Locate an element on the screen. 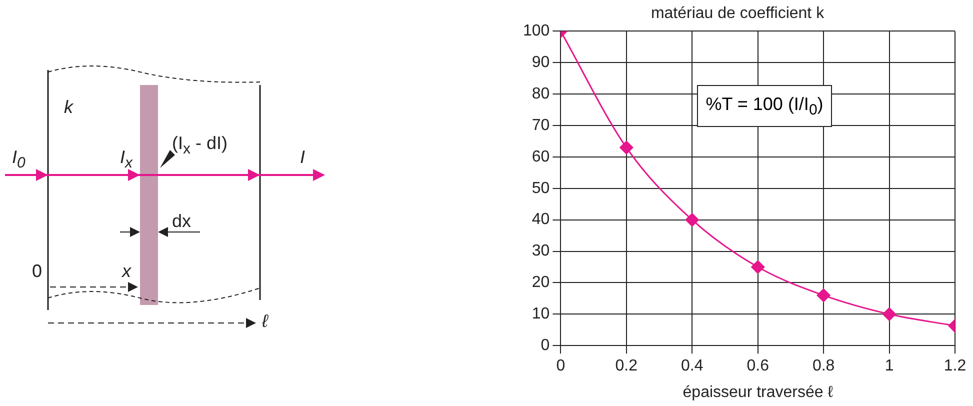  x-tick-label: 1.2 is located at coordinates (955, 366).